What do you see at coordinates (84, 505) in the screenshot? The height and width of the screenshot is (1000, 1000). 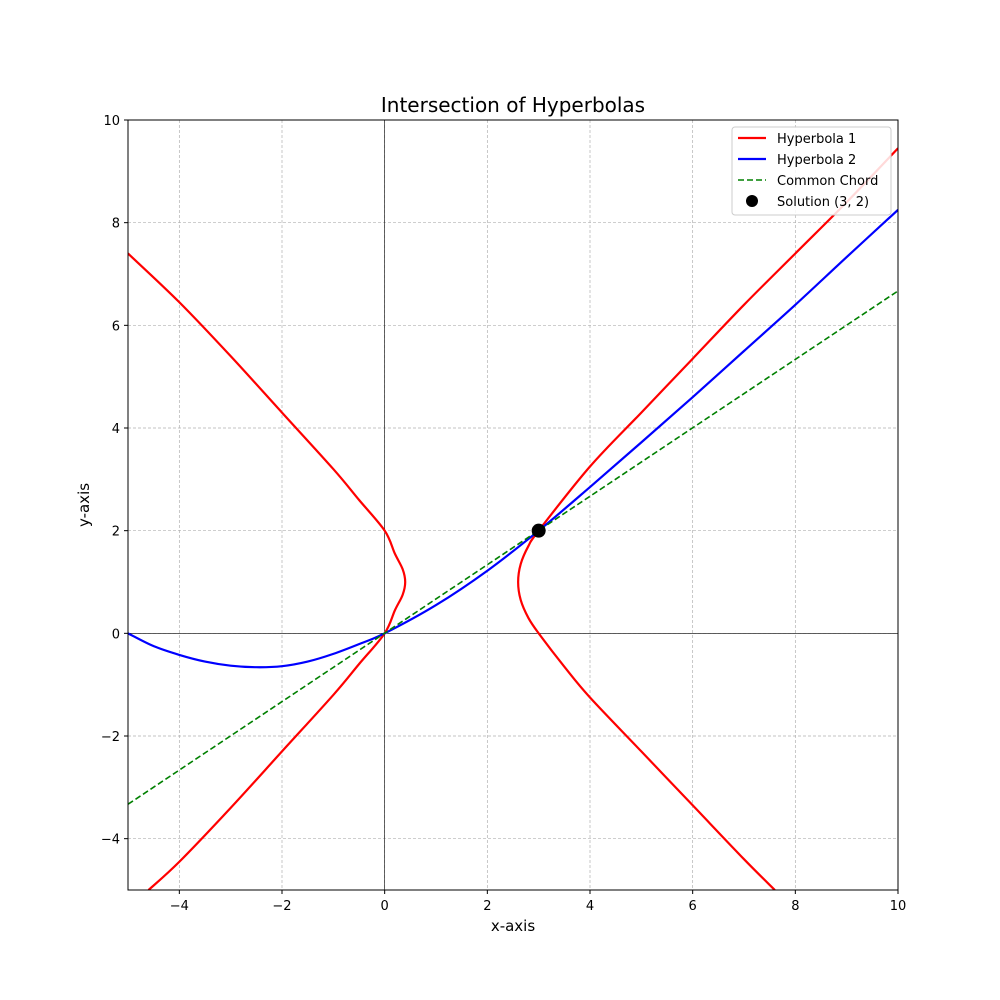 I see `y-axis-label: y-axis` at bounding box center [84, 505].